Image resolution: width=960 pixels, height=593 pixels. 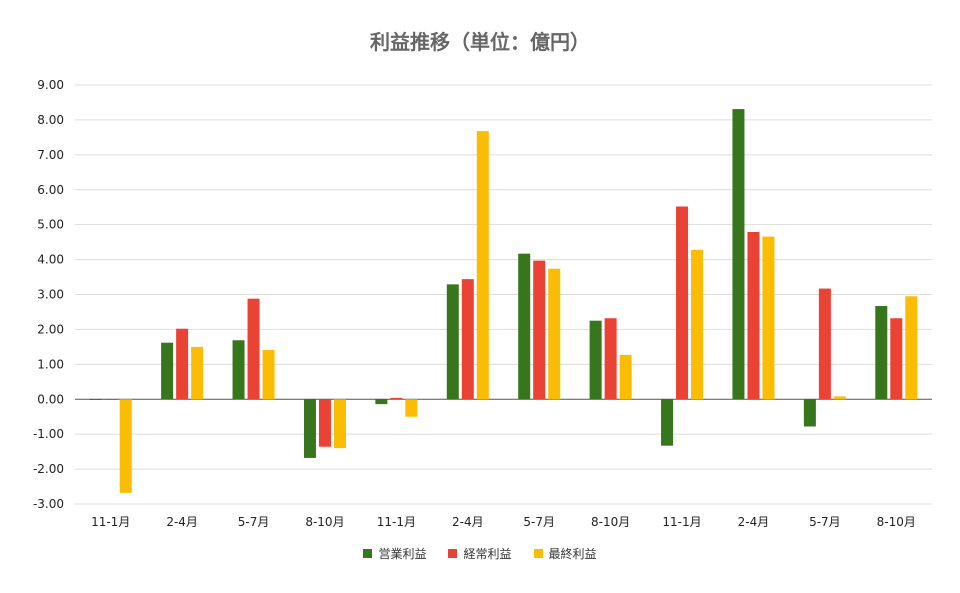 I want to click on y-tick-label: -3.00, so click(x=48, y=504).